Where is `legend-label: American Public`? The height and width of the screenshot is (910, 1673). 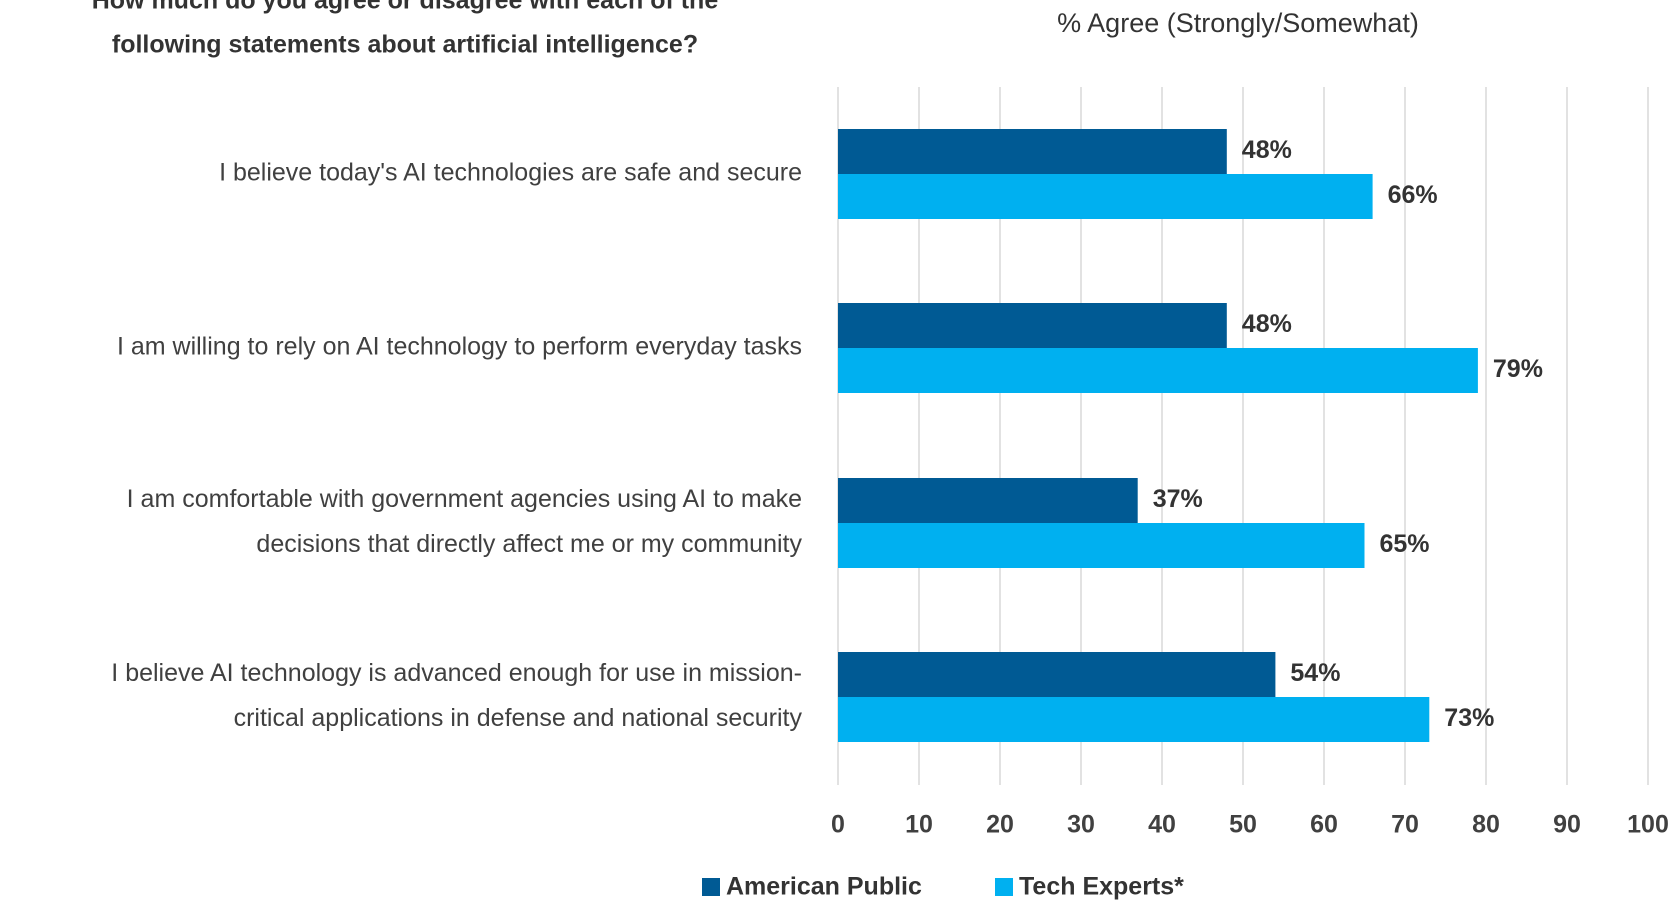
legend-label: American Public is located at coordinates (824, 887).